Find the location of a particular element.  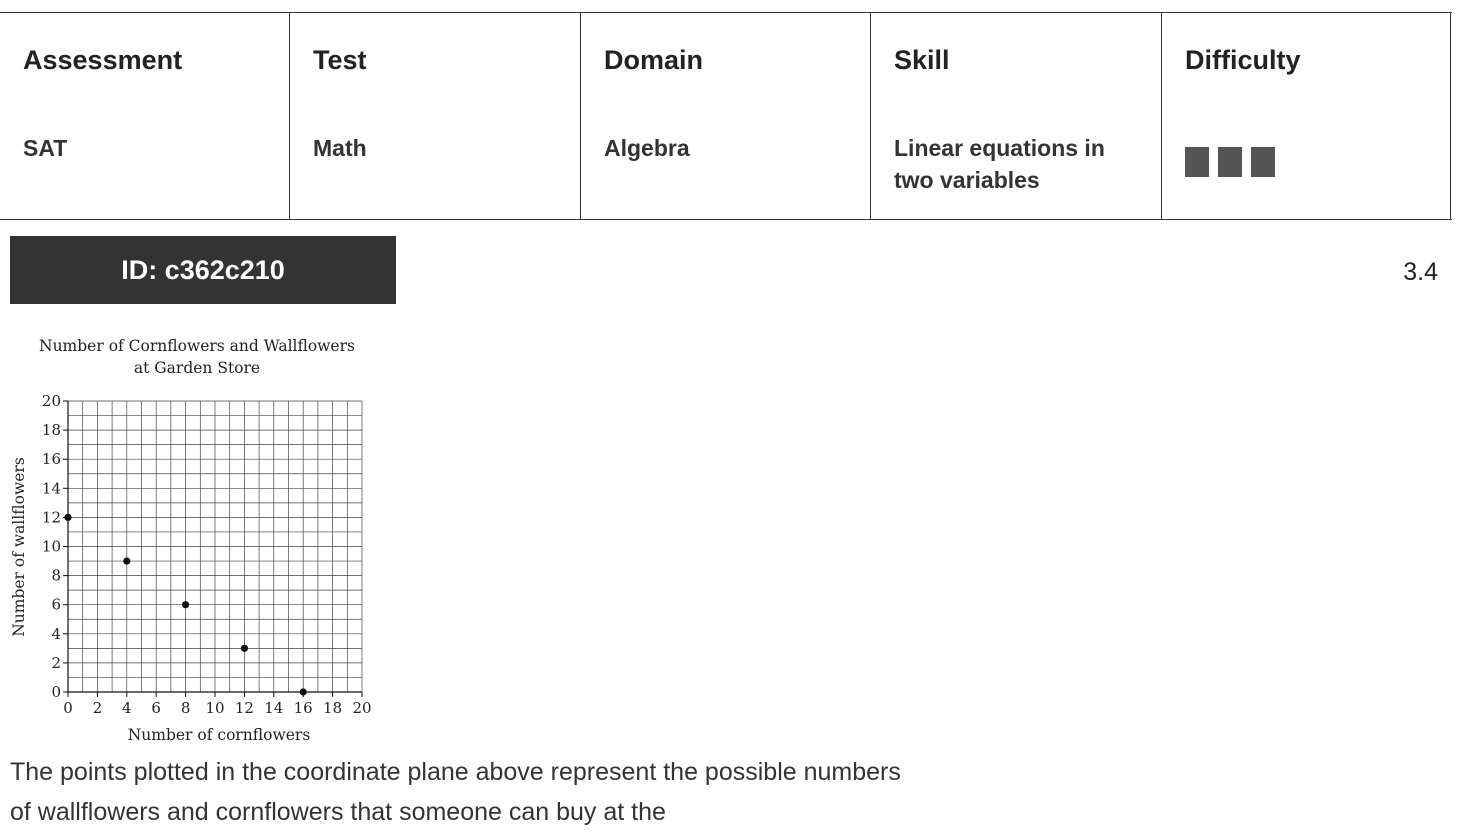

data-points is located at coordinates (185, 604).